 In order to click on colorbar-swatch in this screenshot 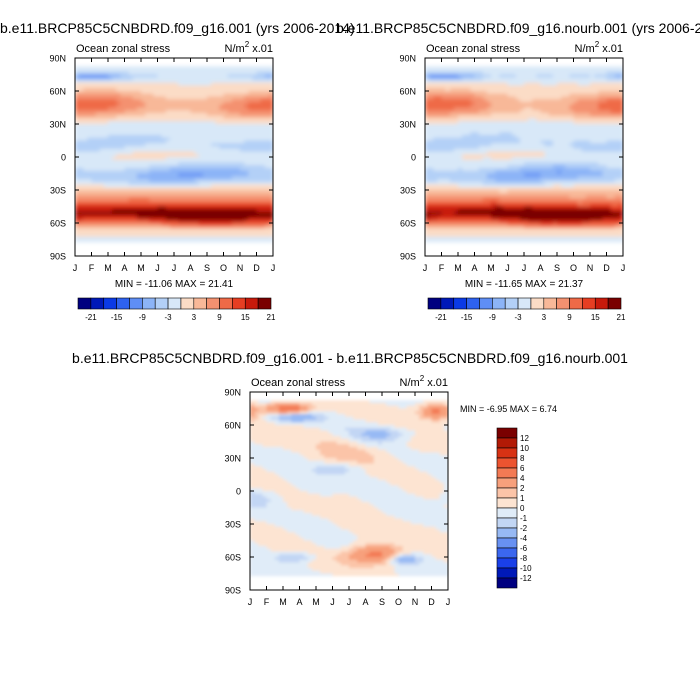, I will do `click(187, 303)`.